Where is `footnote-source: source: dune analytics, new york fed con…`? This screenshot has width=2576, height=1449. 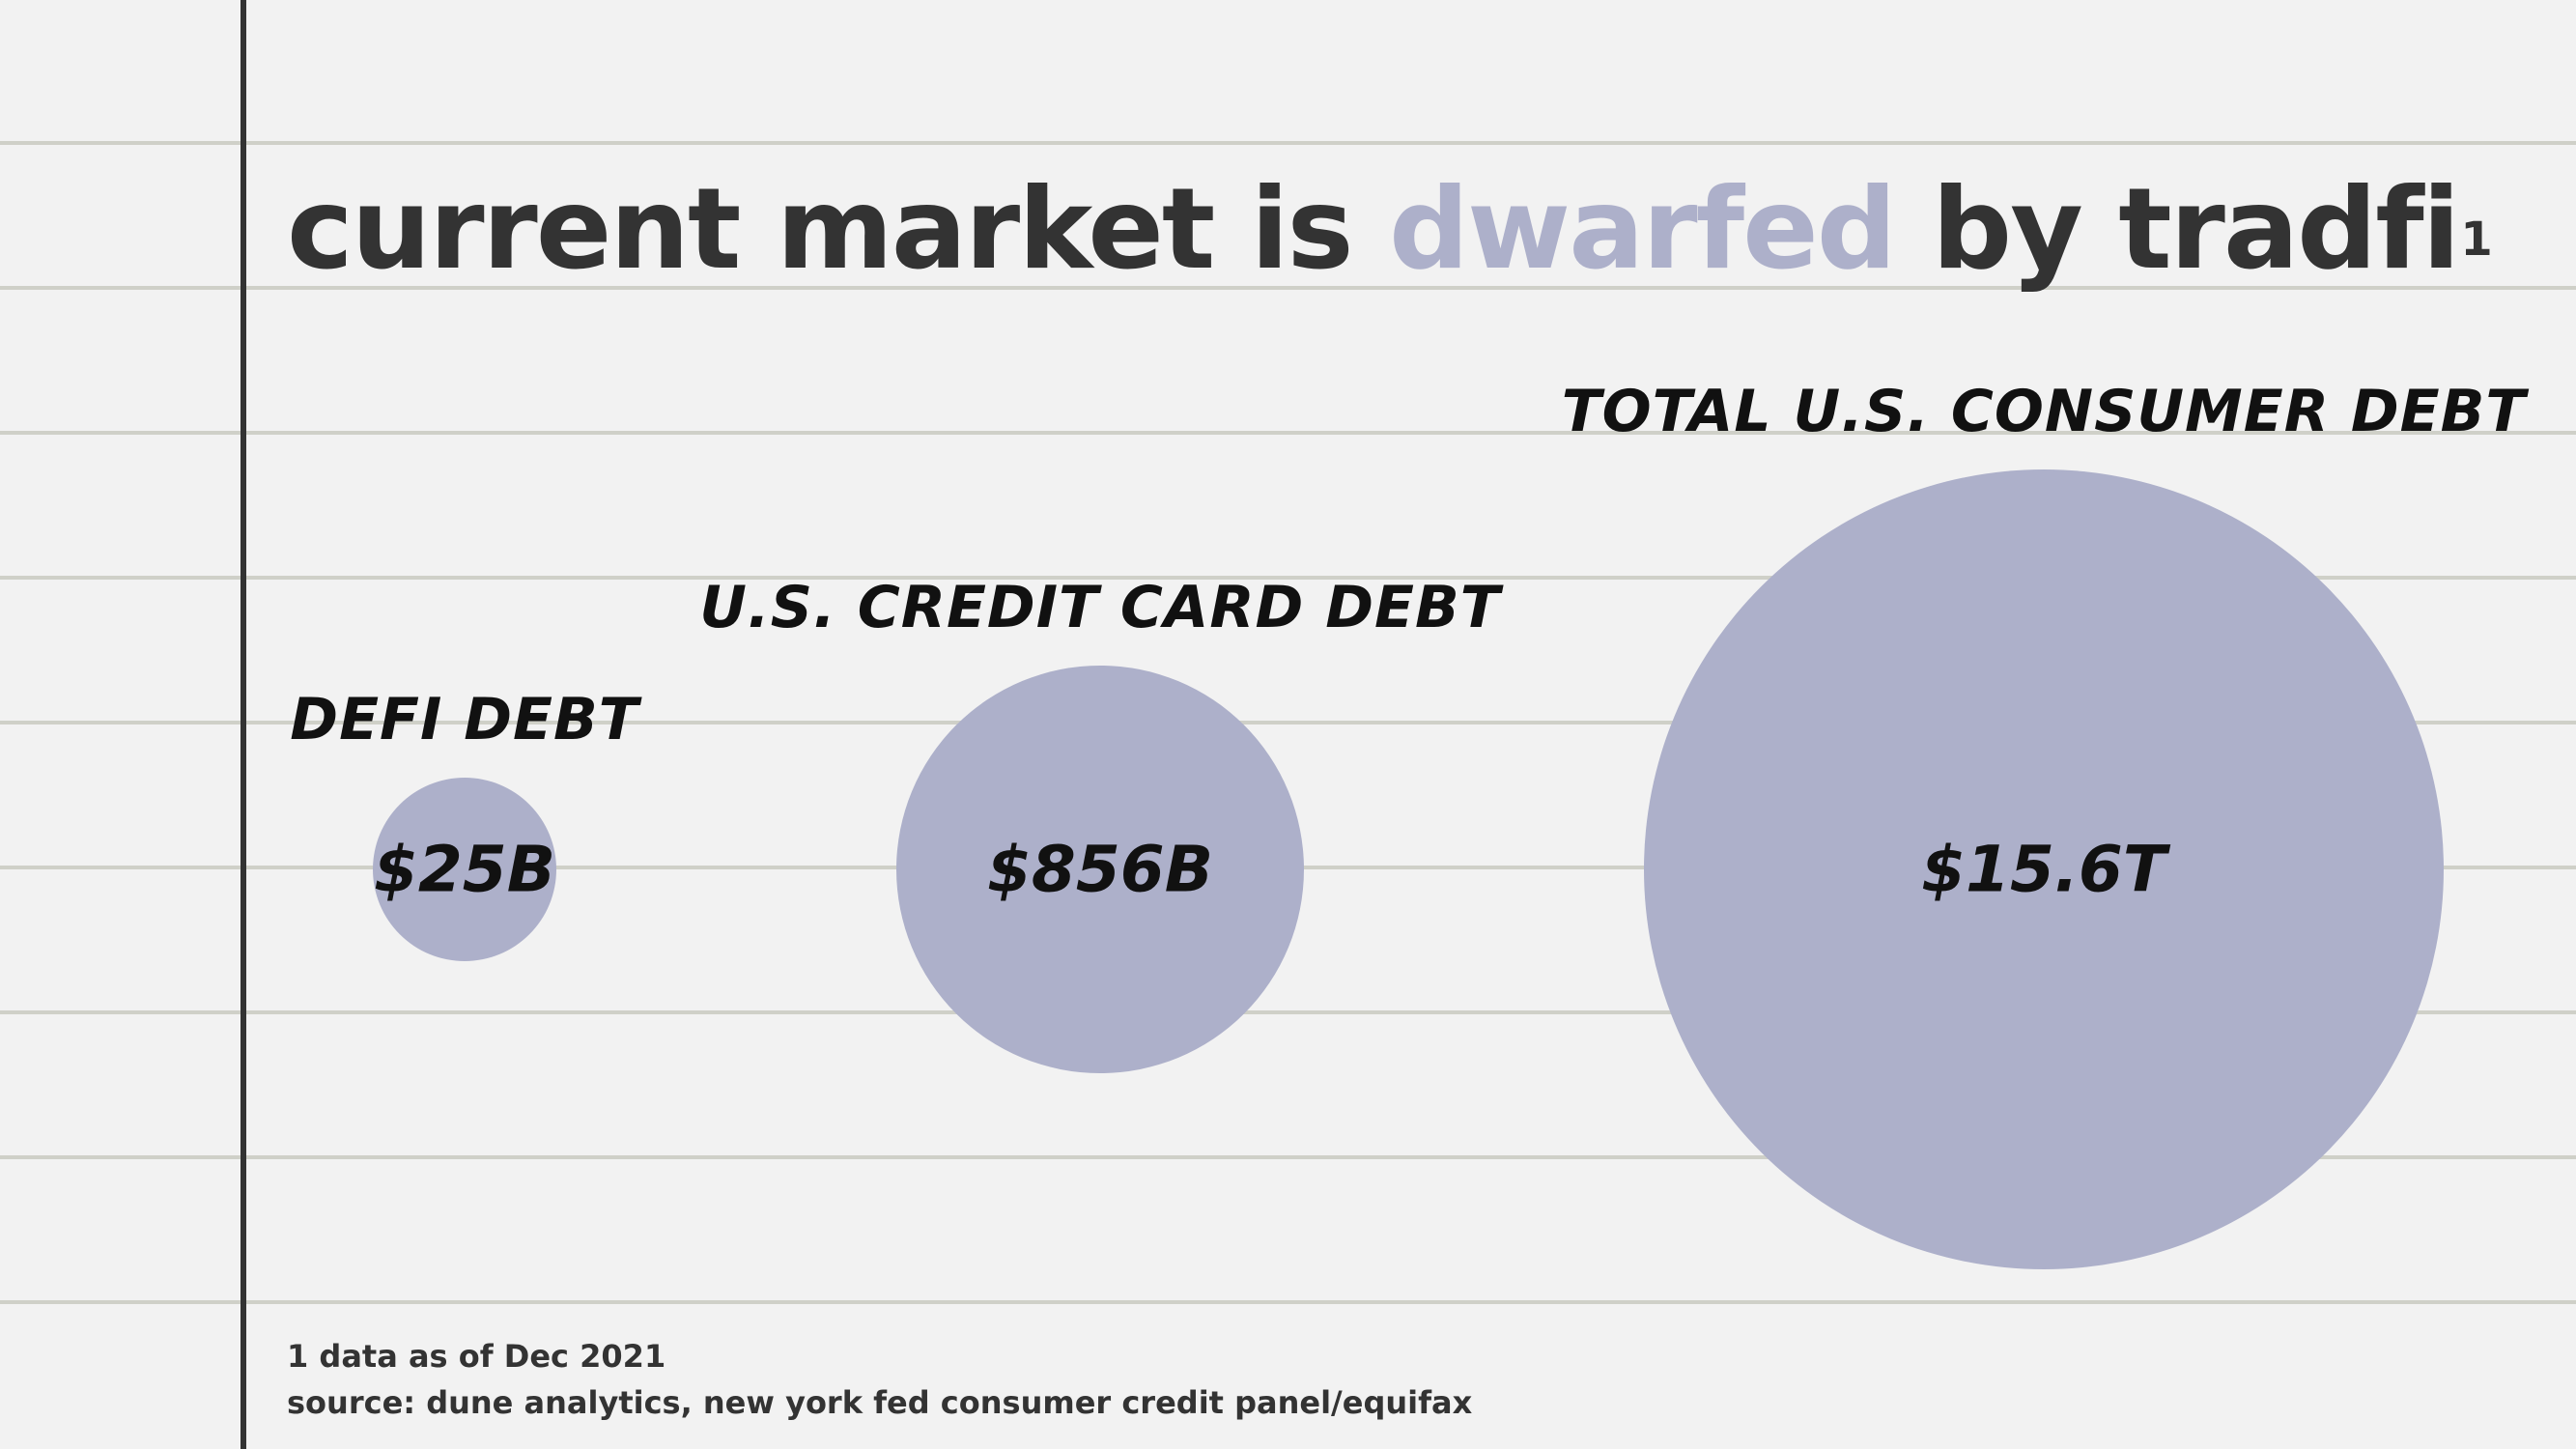 footnote-source: source: dune analytics, new york fed con… is located at coordinates (880, 1402).